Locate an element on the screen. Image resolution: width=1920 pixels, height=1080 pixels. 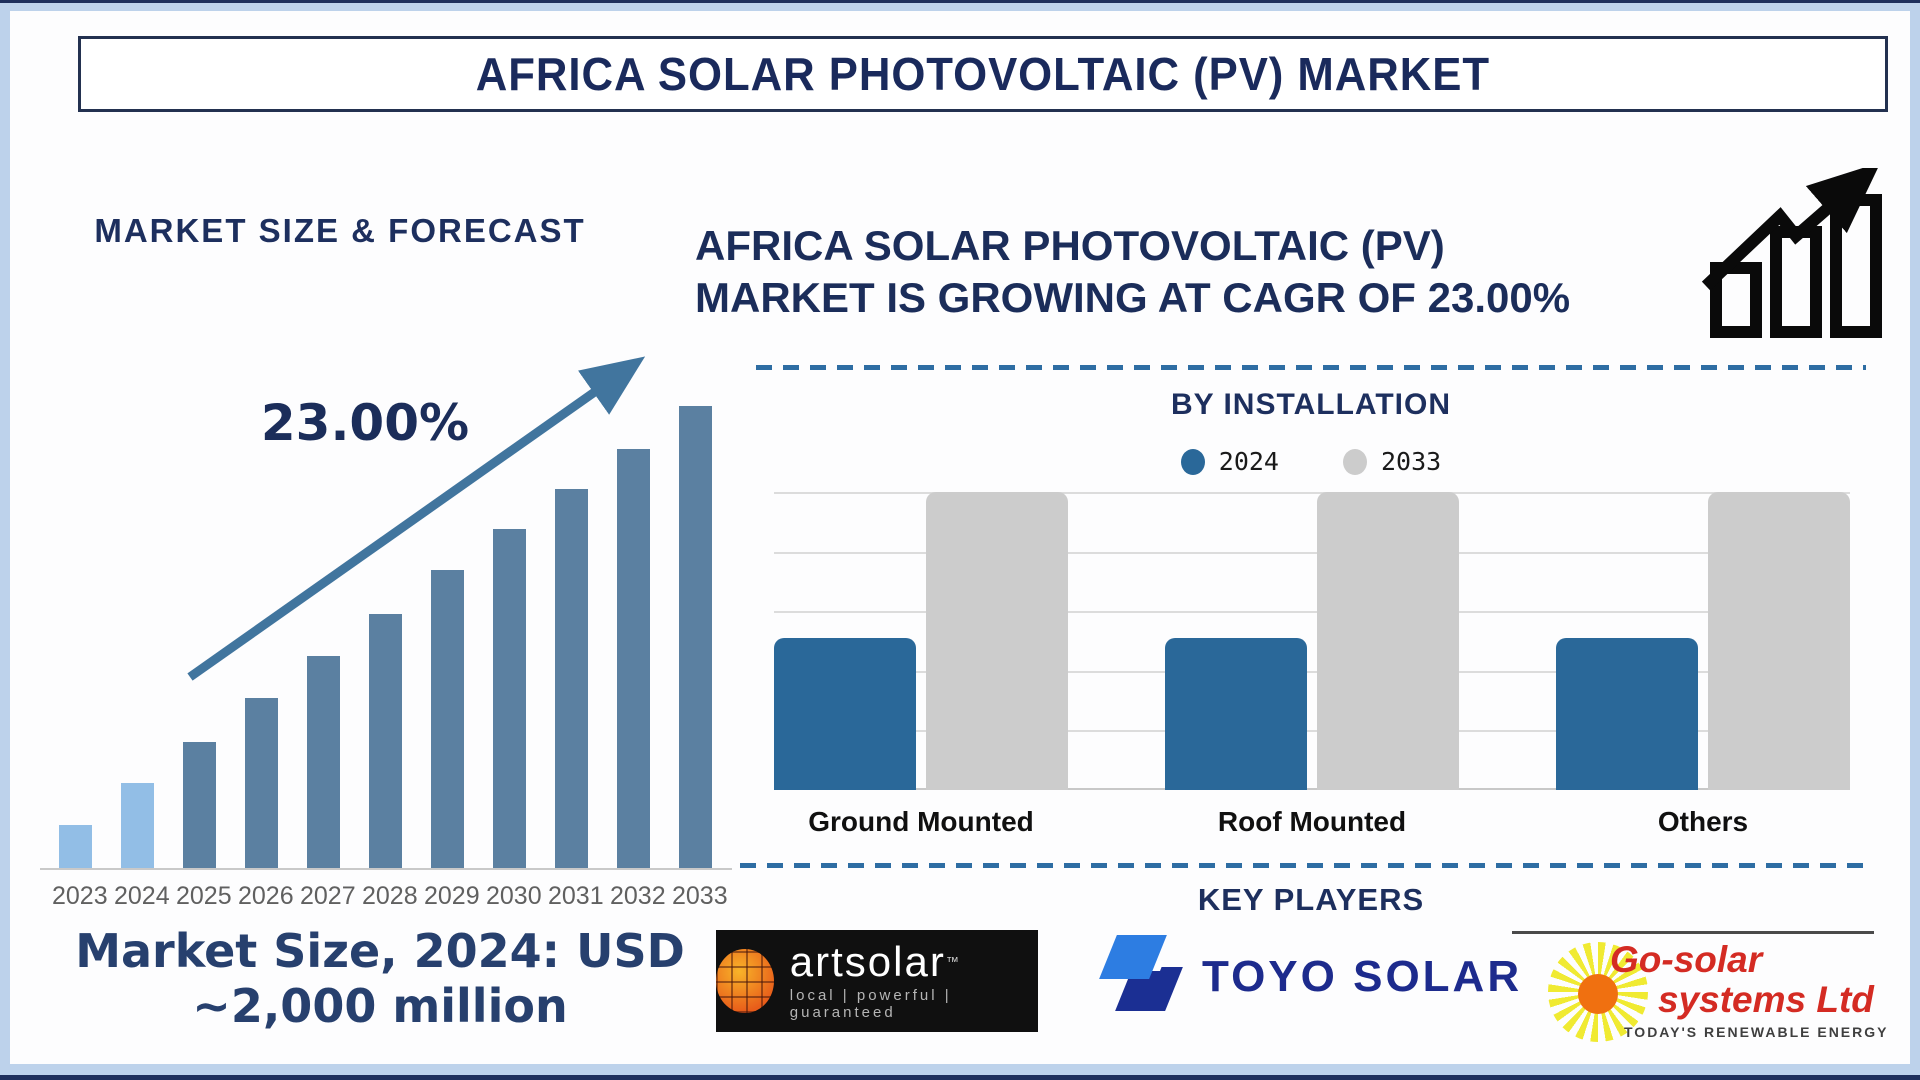
installation-legend: 2024 2033 is located at coordinates (1311, 461).